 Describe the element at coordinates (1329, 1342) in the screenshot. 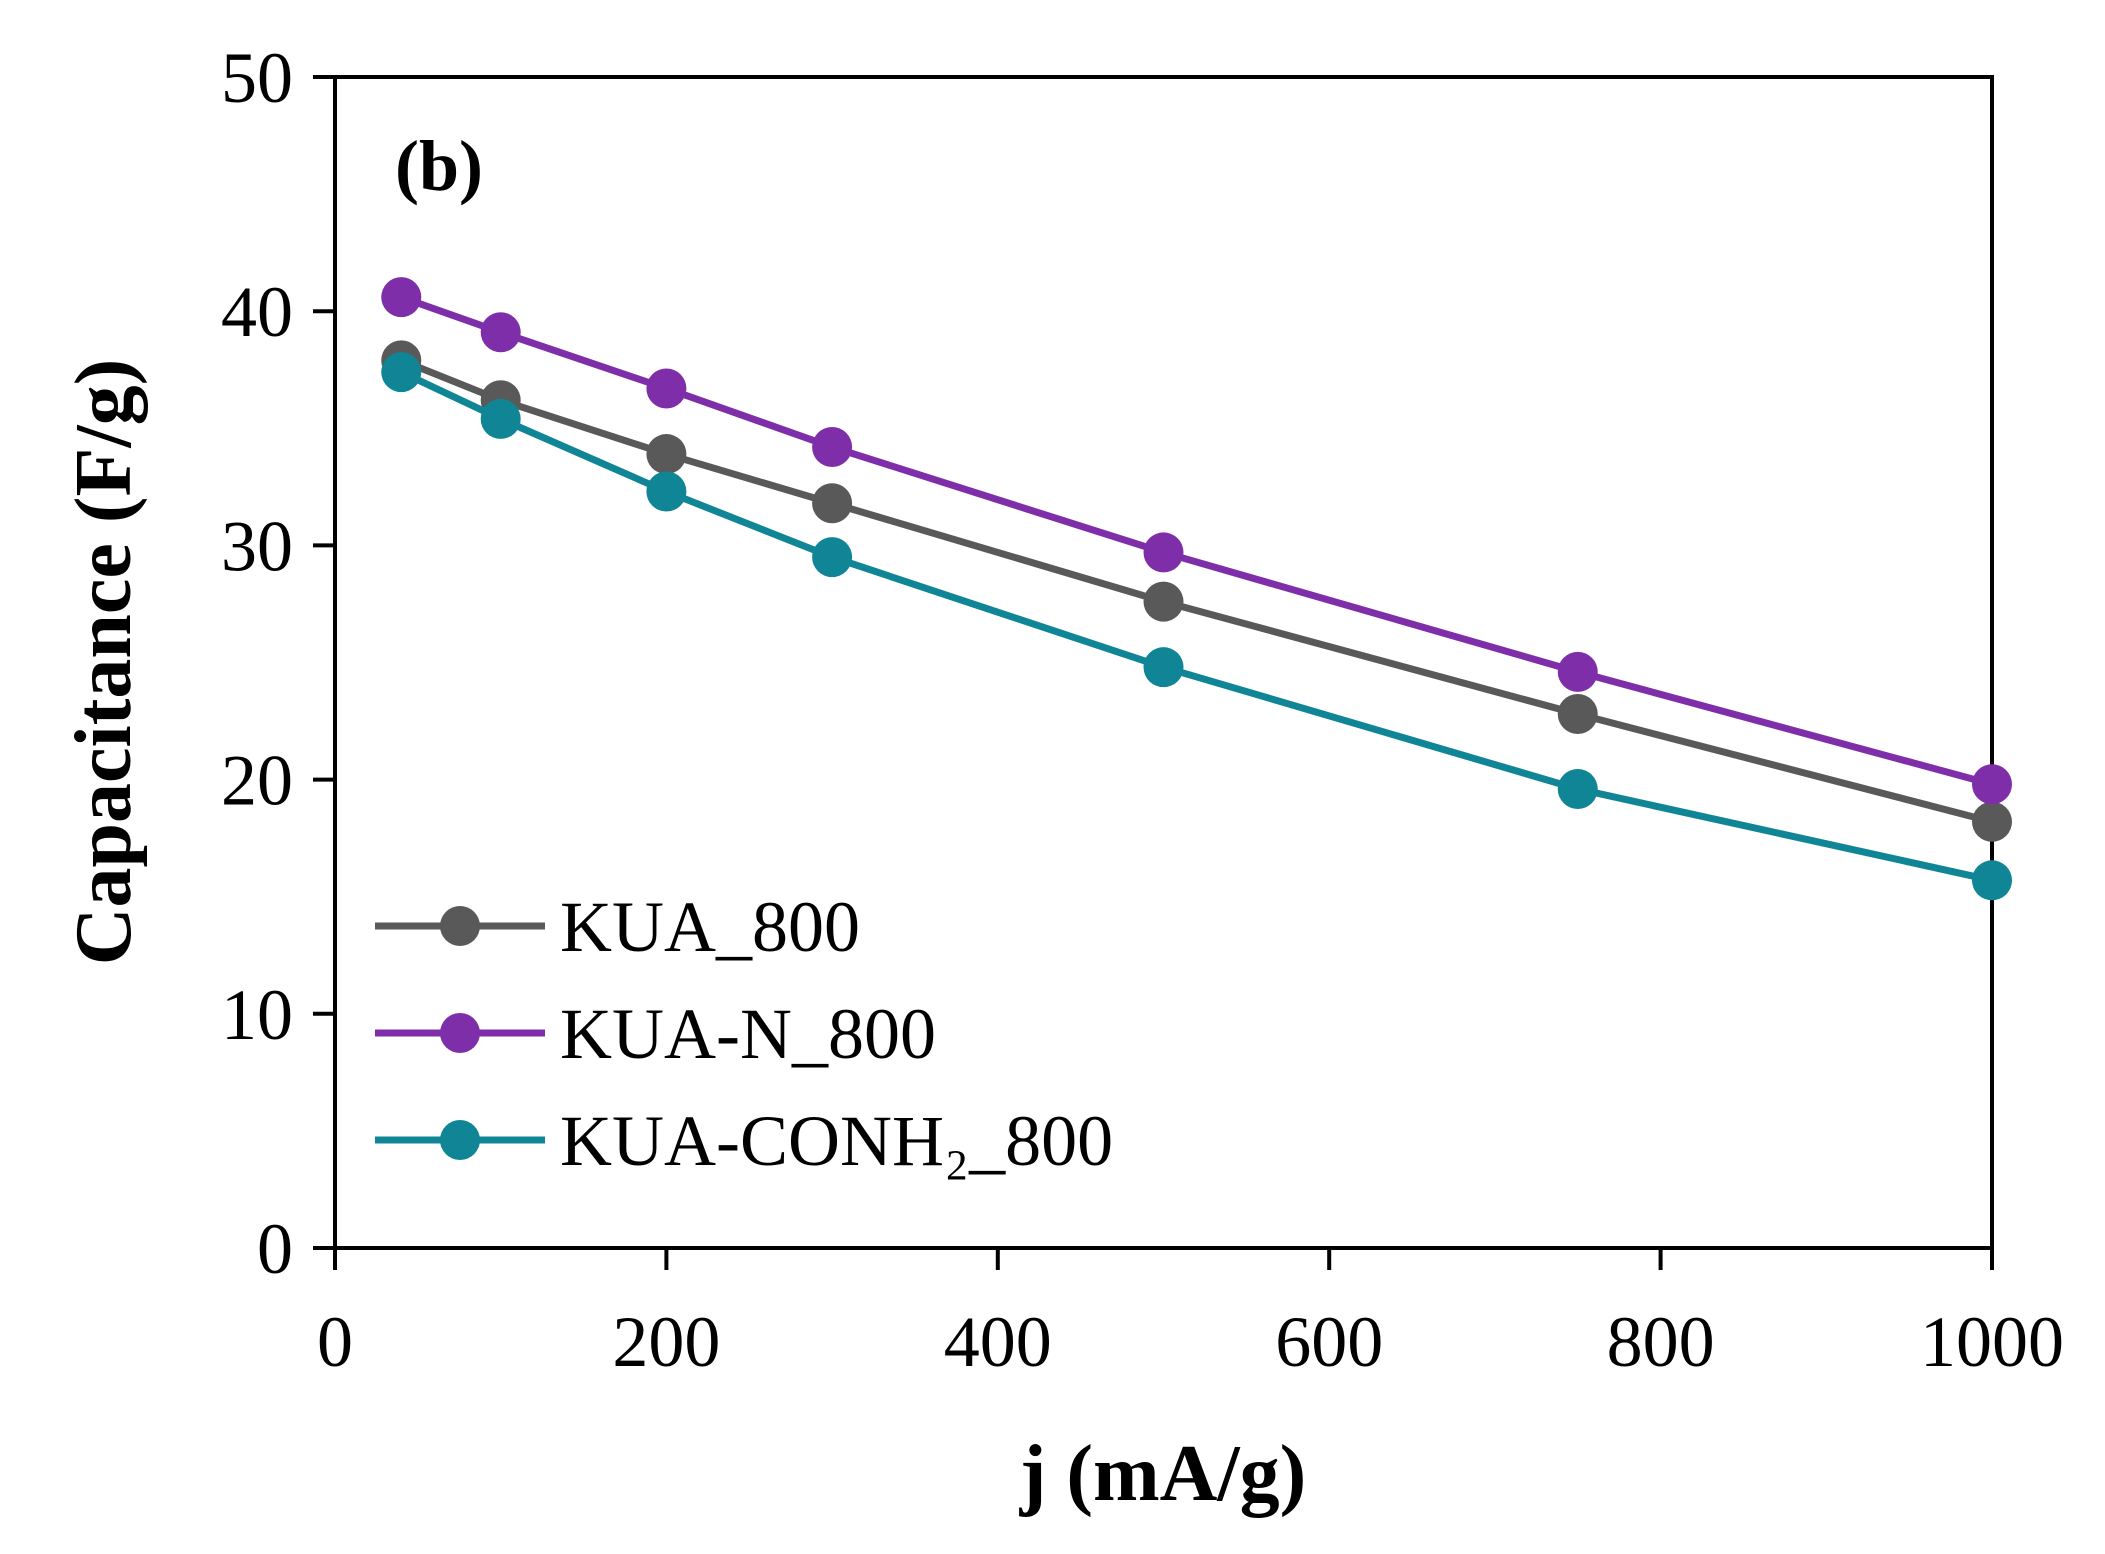

I see `x-tick-label: 600` at that location.